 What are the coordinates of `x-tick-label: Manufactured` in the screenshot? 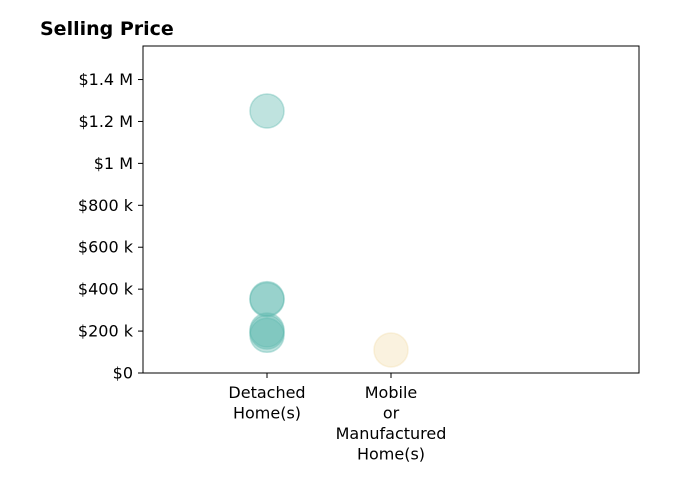 It's located at (391, 433).